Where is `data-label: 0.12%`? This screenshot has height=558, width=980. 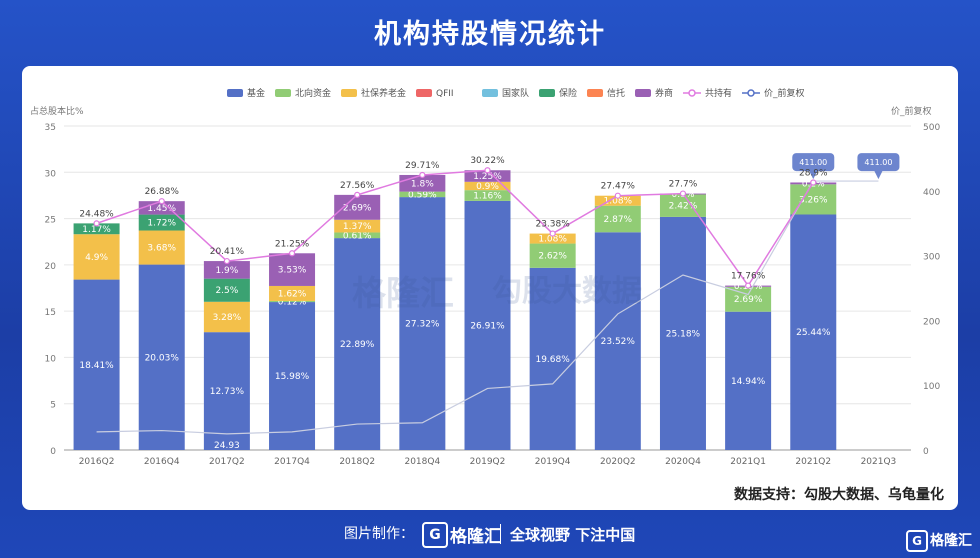 data-label: 0.12% is located at coordinates (292, 303).